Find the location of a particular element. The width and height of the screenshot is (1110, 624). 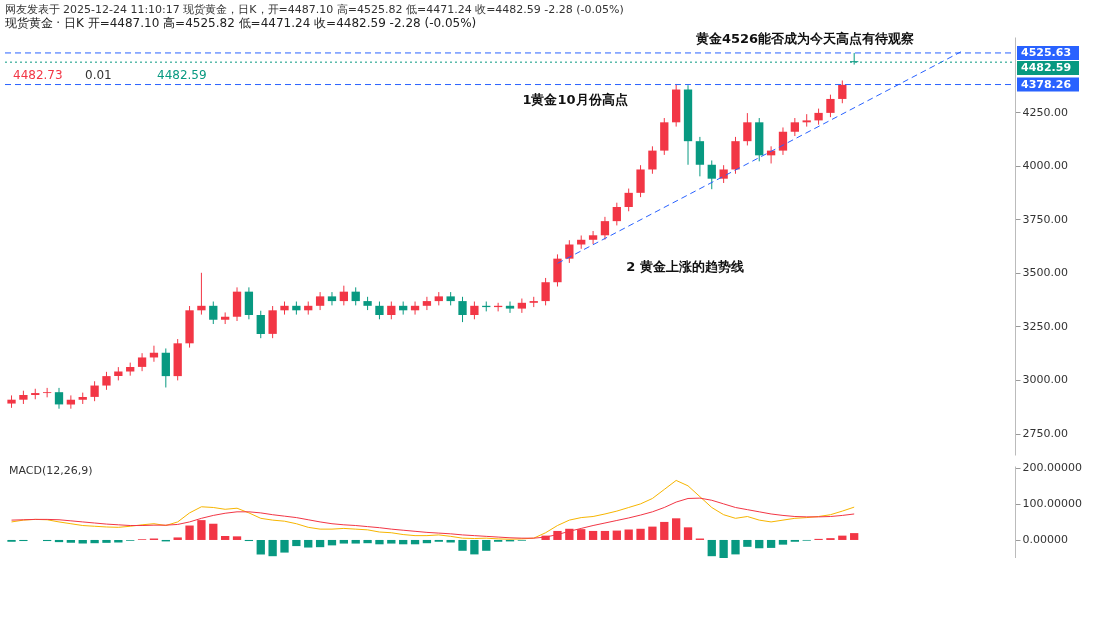

y-tick-label: 2750.00 is located at coordinates (1045, 434).